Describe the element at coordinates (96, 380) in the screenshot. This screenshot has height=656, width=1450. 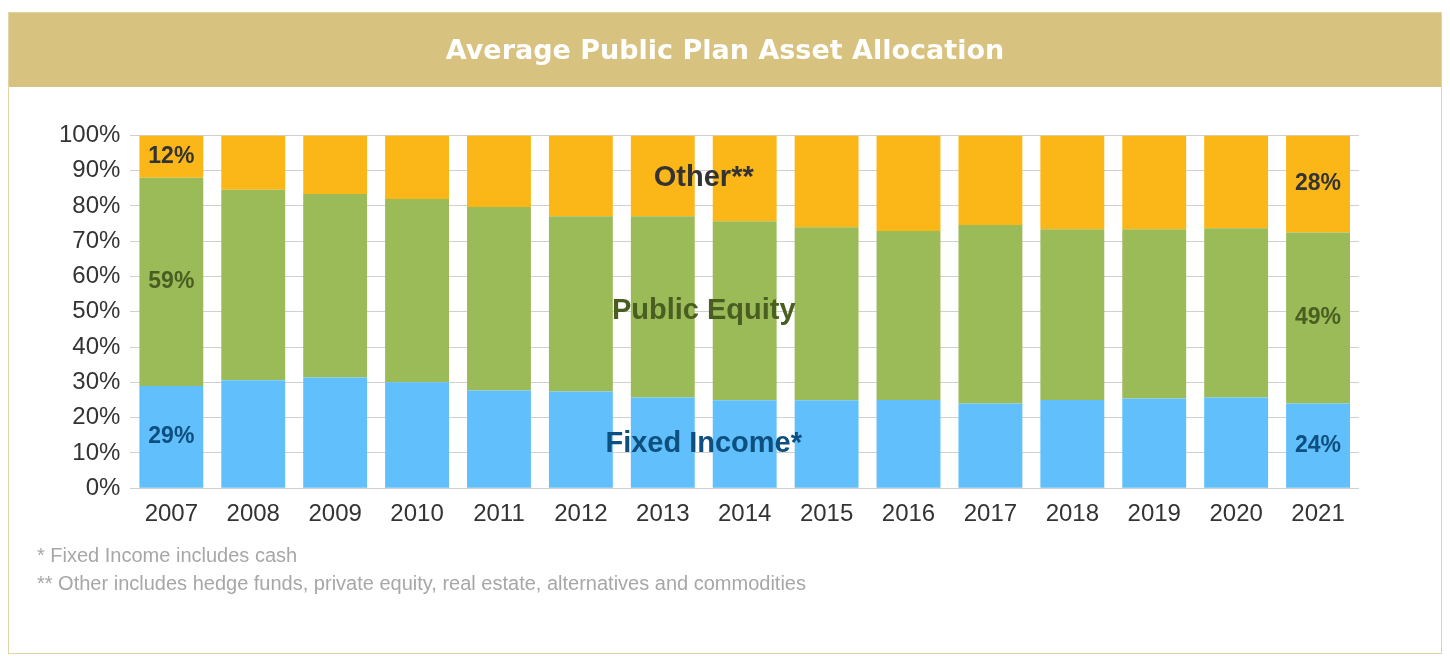
I see `y-tick-label: 30%` at that location.